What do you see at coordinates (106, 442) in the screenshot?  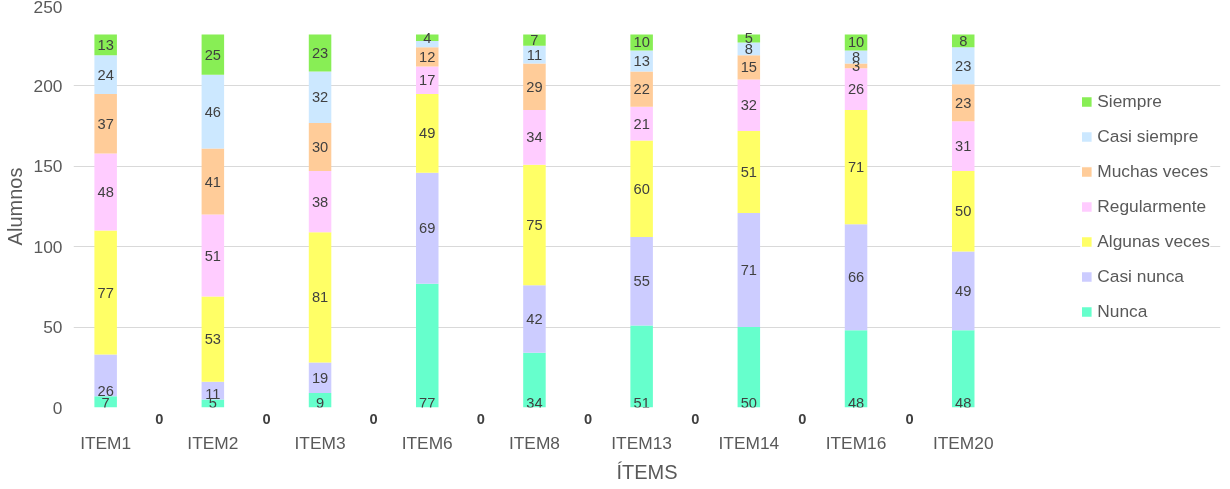 I see `x-tick-label: ITEM1` at bounding box center [106, 442].